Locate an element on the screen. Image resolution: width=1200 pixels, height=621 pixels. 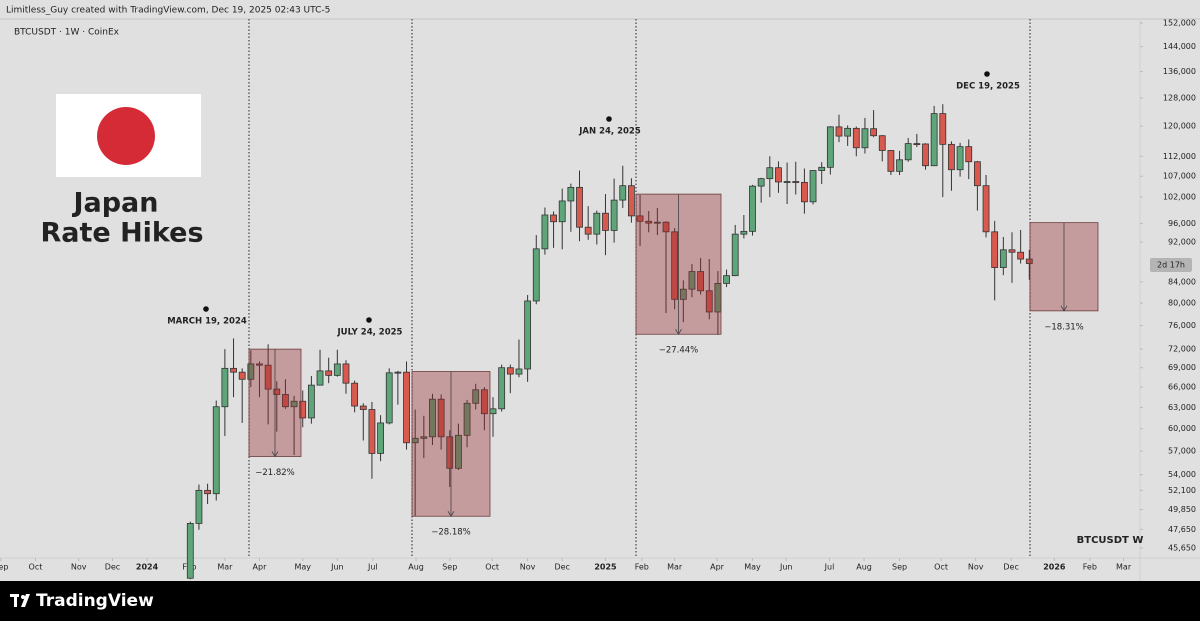
measure-label: −28.18% is located at coordinates (451, 533).